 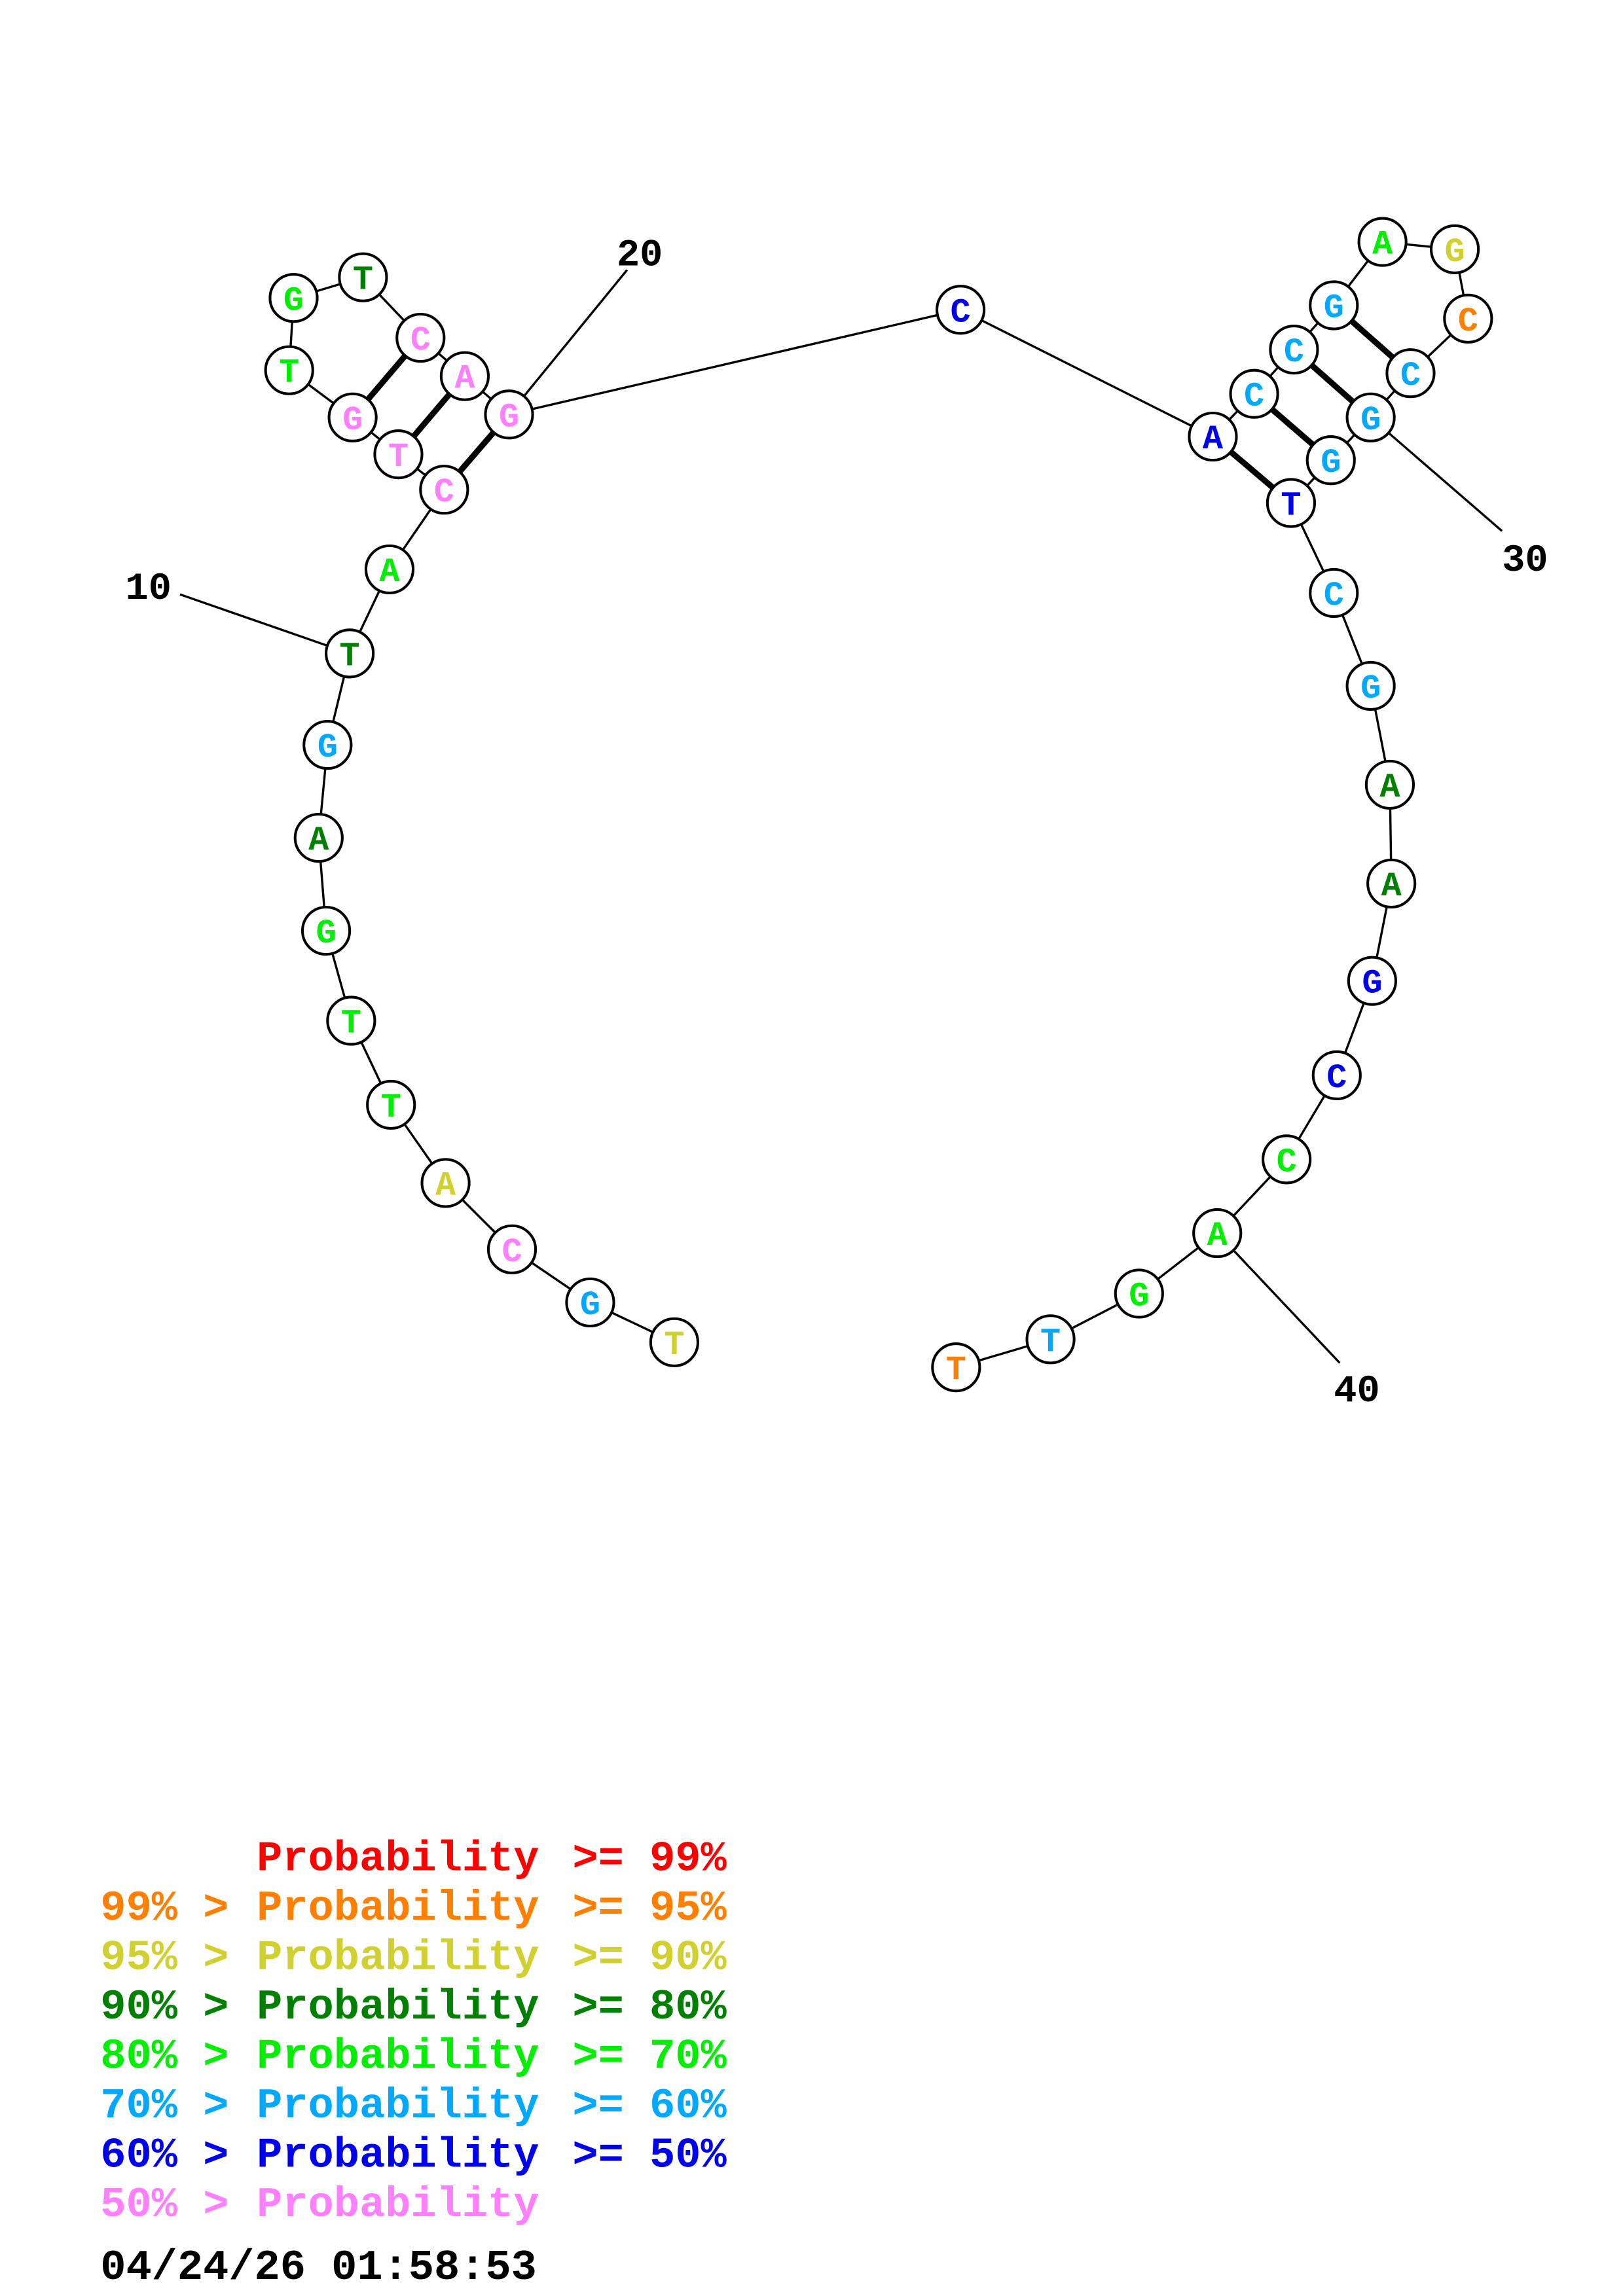 I want to click on legend-row: 80% > Probability >= 70%, so click(x=413, y=2057).